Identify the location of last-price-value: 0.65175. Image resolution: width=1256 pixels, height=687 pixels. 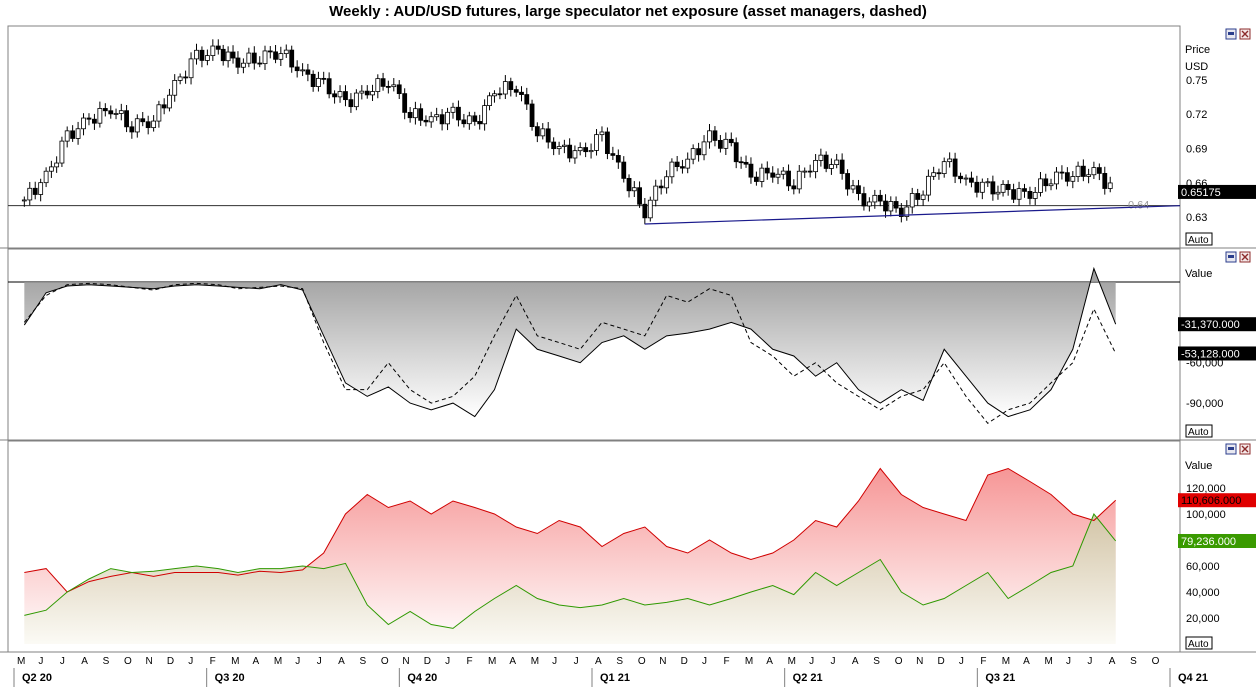
(1201, 193).